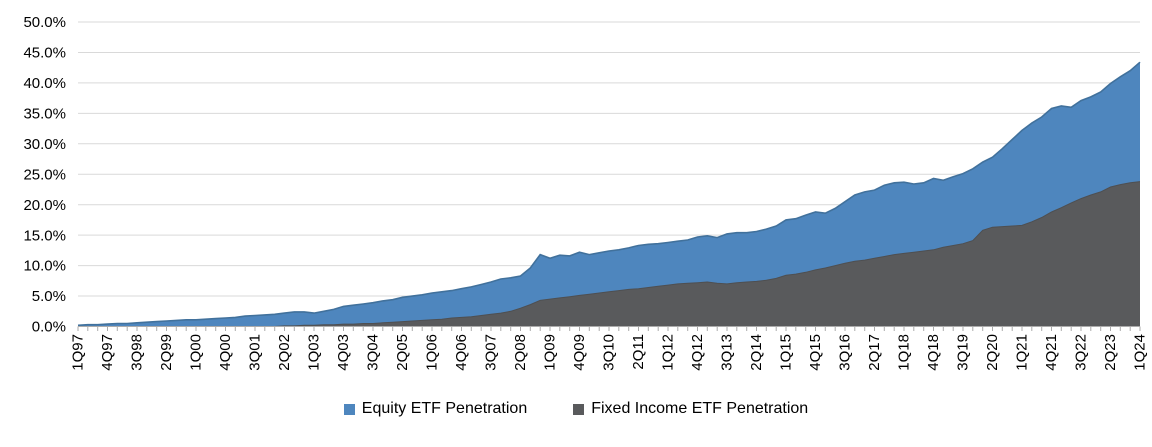 The image size is (1152, 447). Describe the element at coordinates (668, 352) in the screenshot. I see `x-tick-label: 1Q12` at that location.